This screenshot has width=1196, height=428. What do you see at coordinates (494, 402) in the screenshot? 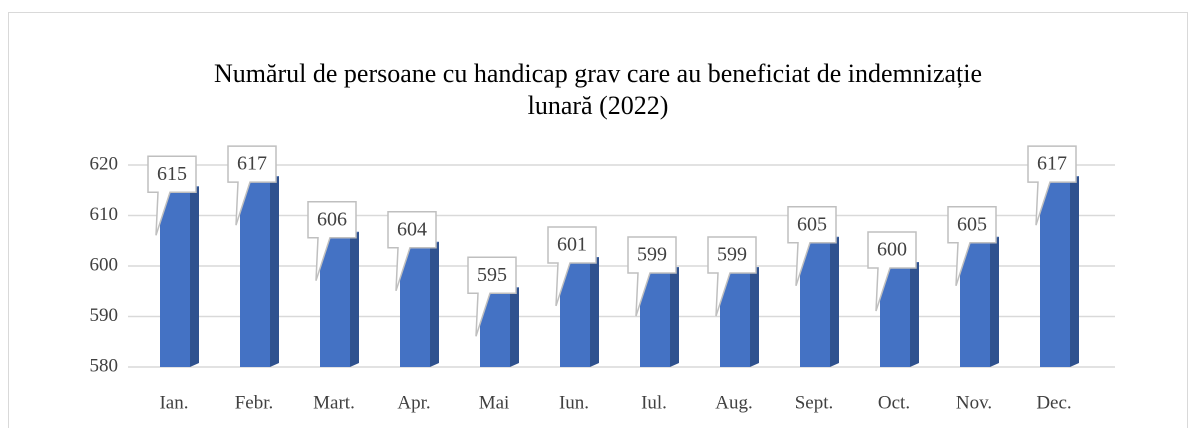
I see `x-tick-label: Mai` at bounding box center [494, 402].